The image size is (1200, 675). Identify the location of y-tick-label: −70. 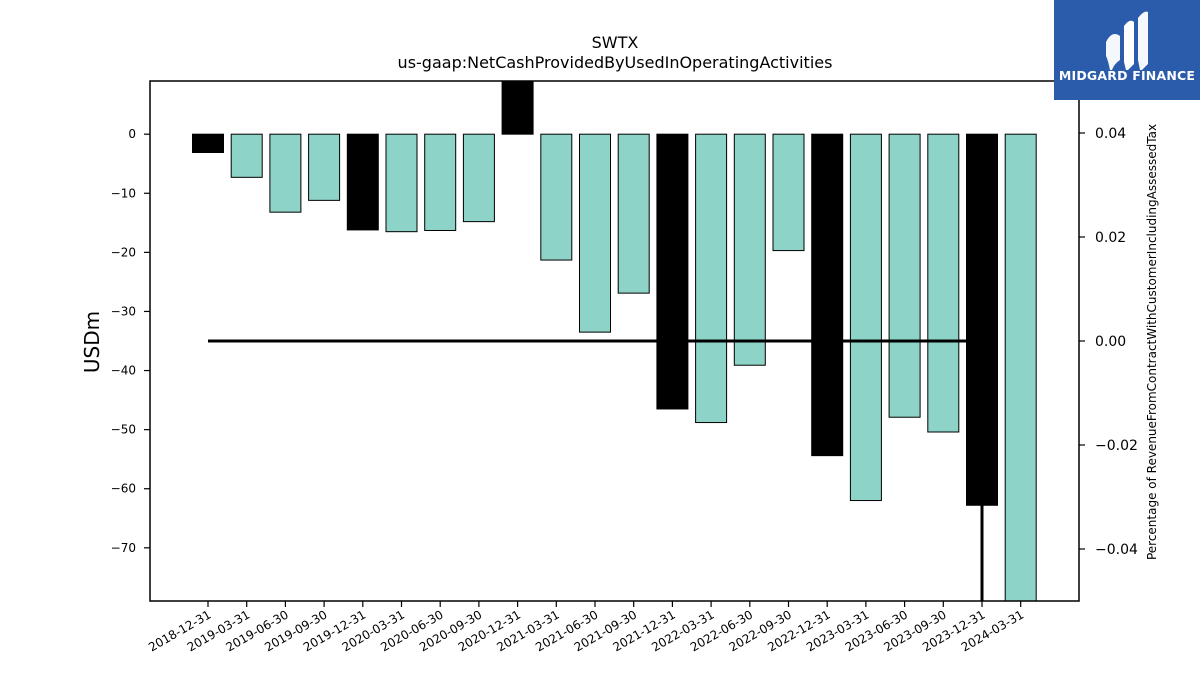
(123, 548).